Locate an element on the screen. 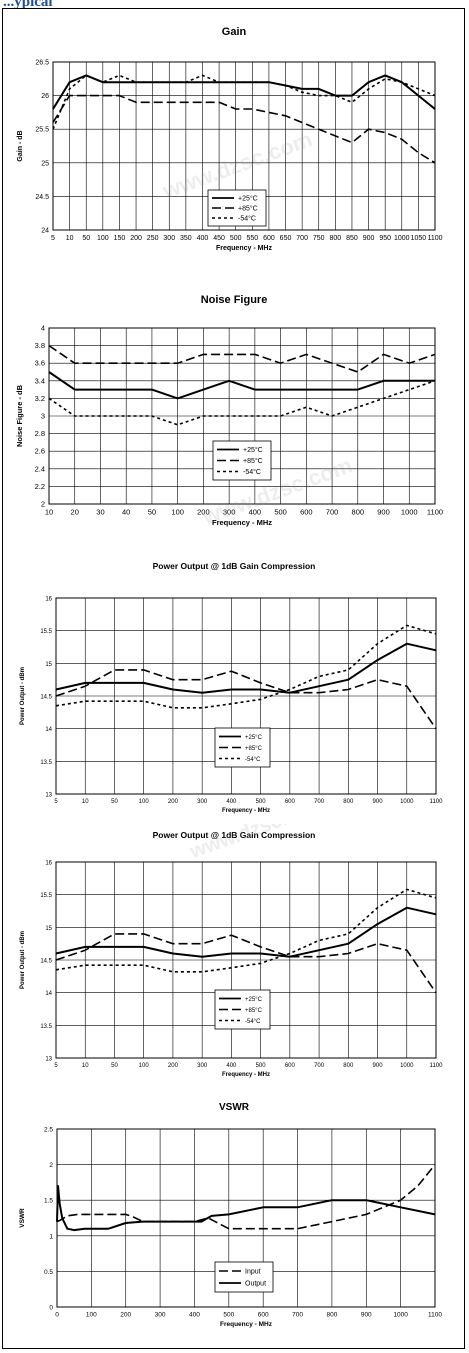  y-tick-label: 3.4 is located at coordinates (40, 380).